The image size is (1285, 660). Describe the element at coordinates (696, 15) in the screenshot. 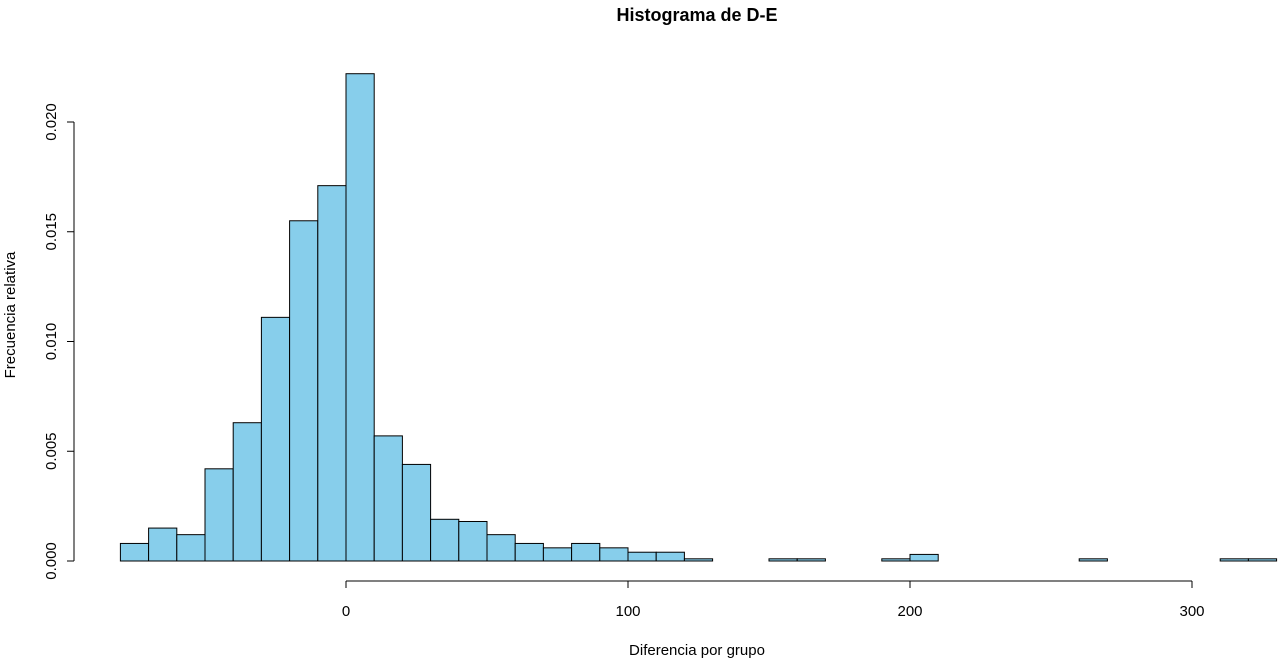

I see `chart-title: Histograma de D-E` at that location.